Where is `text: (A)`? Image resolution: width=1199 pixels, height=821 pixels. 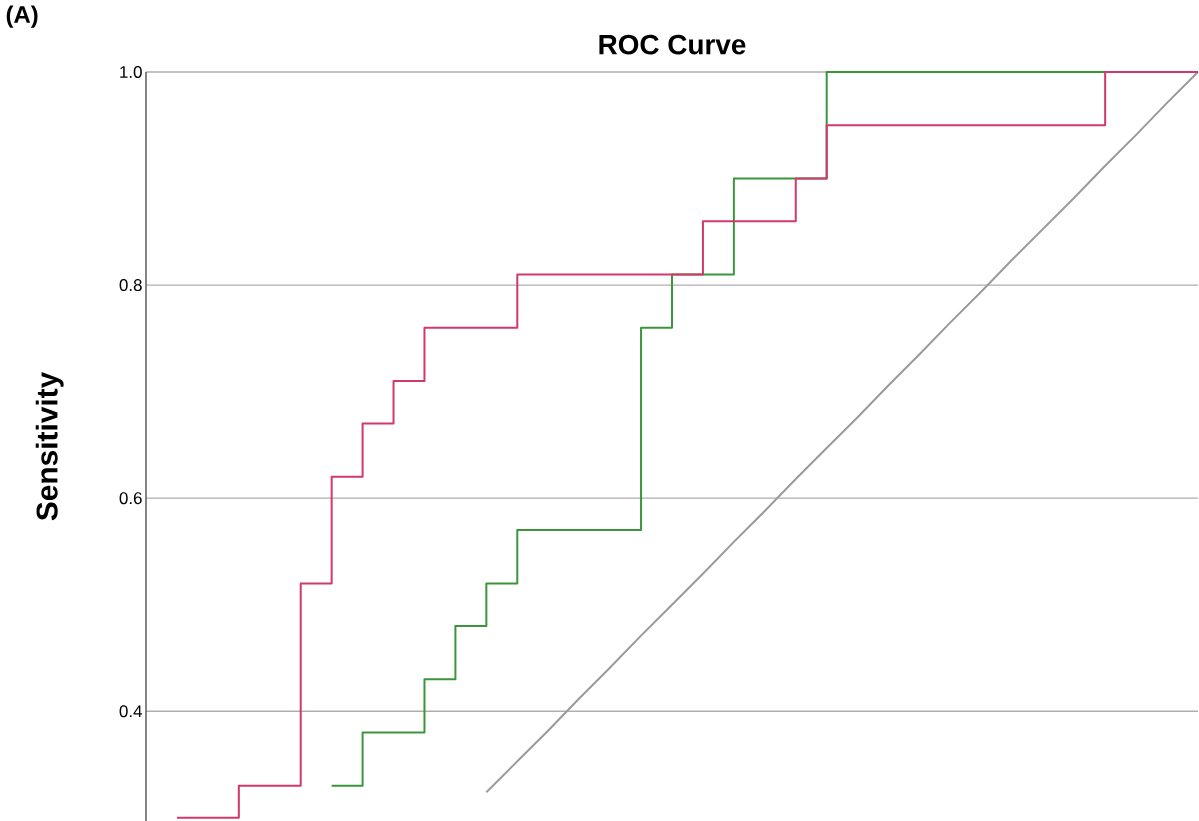
text: (A) is located at coordinates (22, 16).